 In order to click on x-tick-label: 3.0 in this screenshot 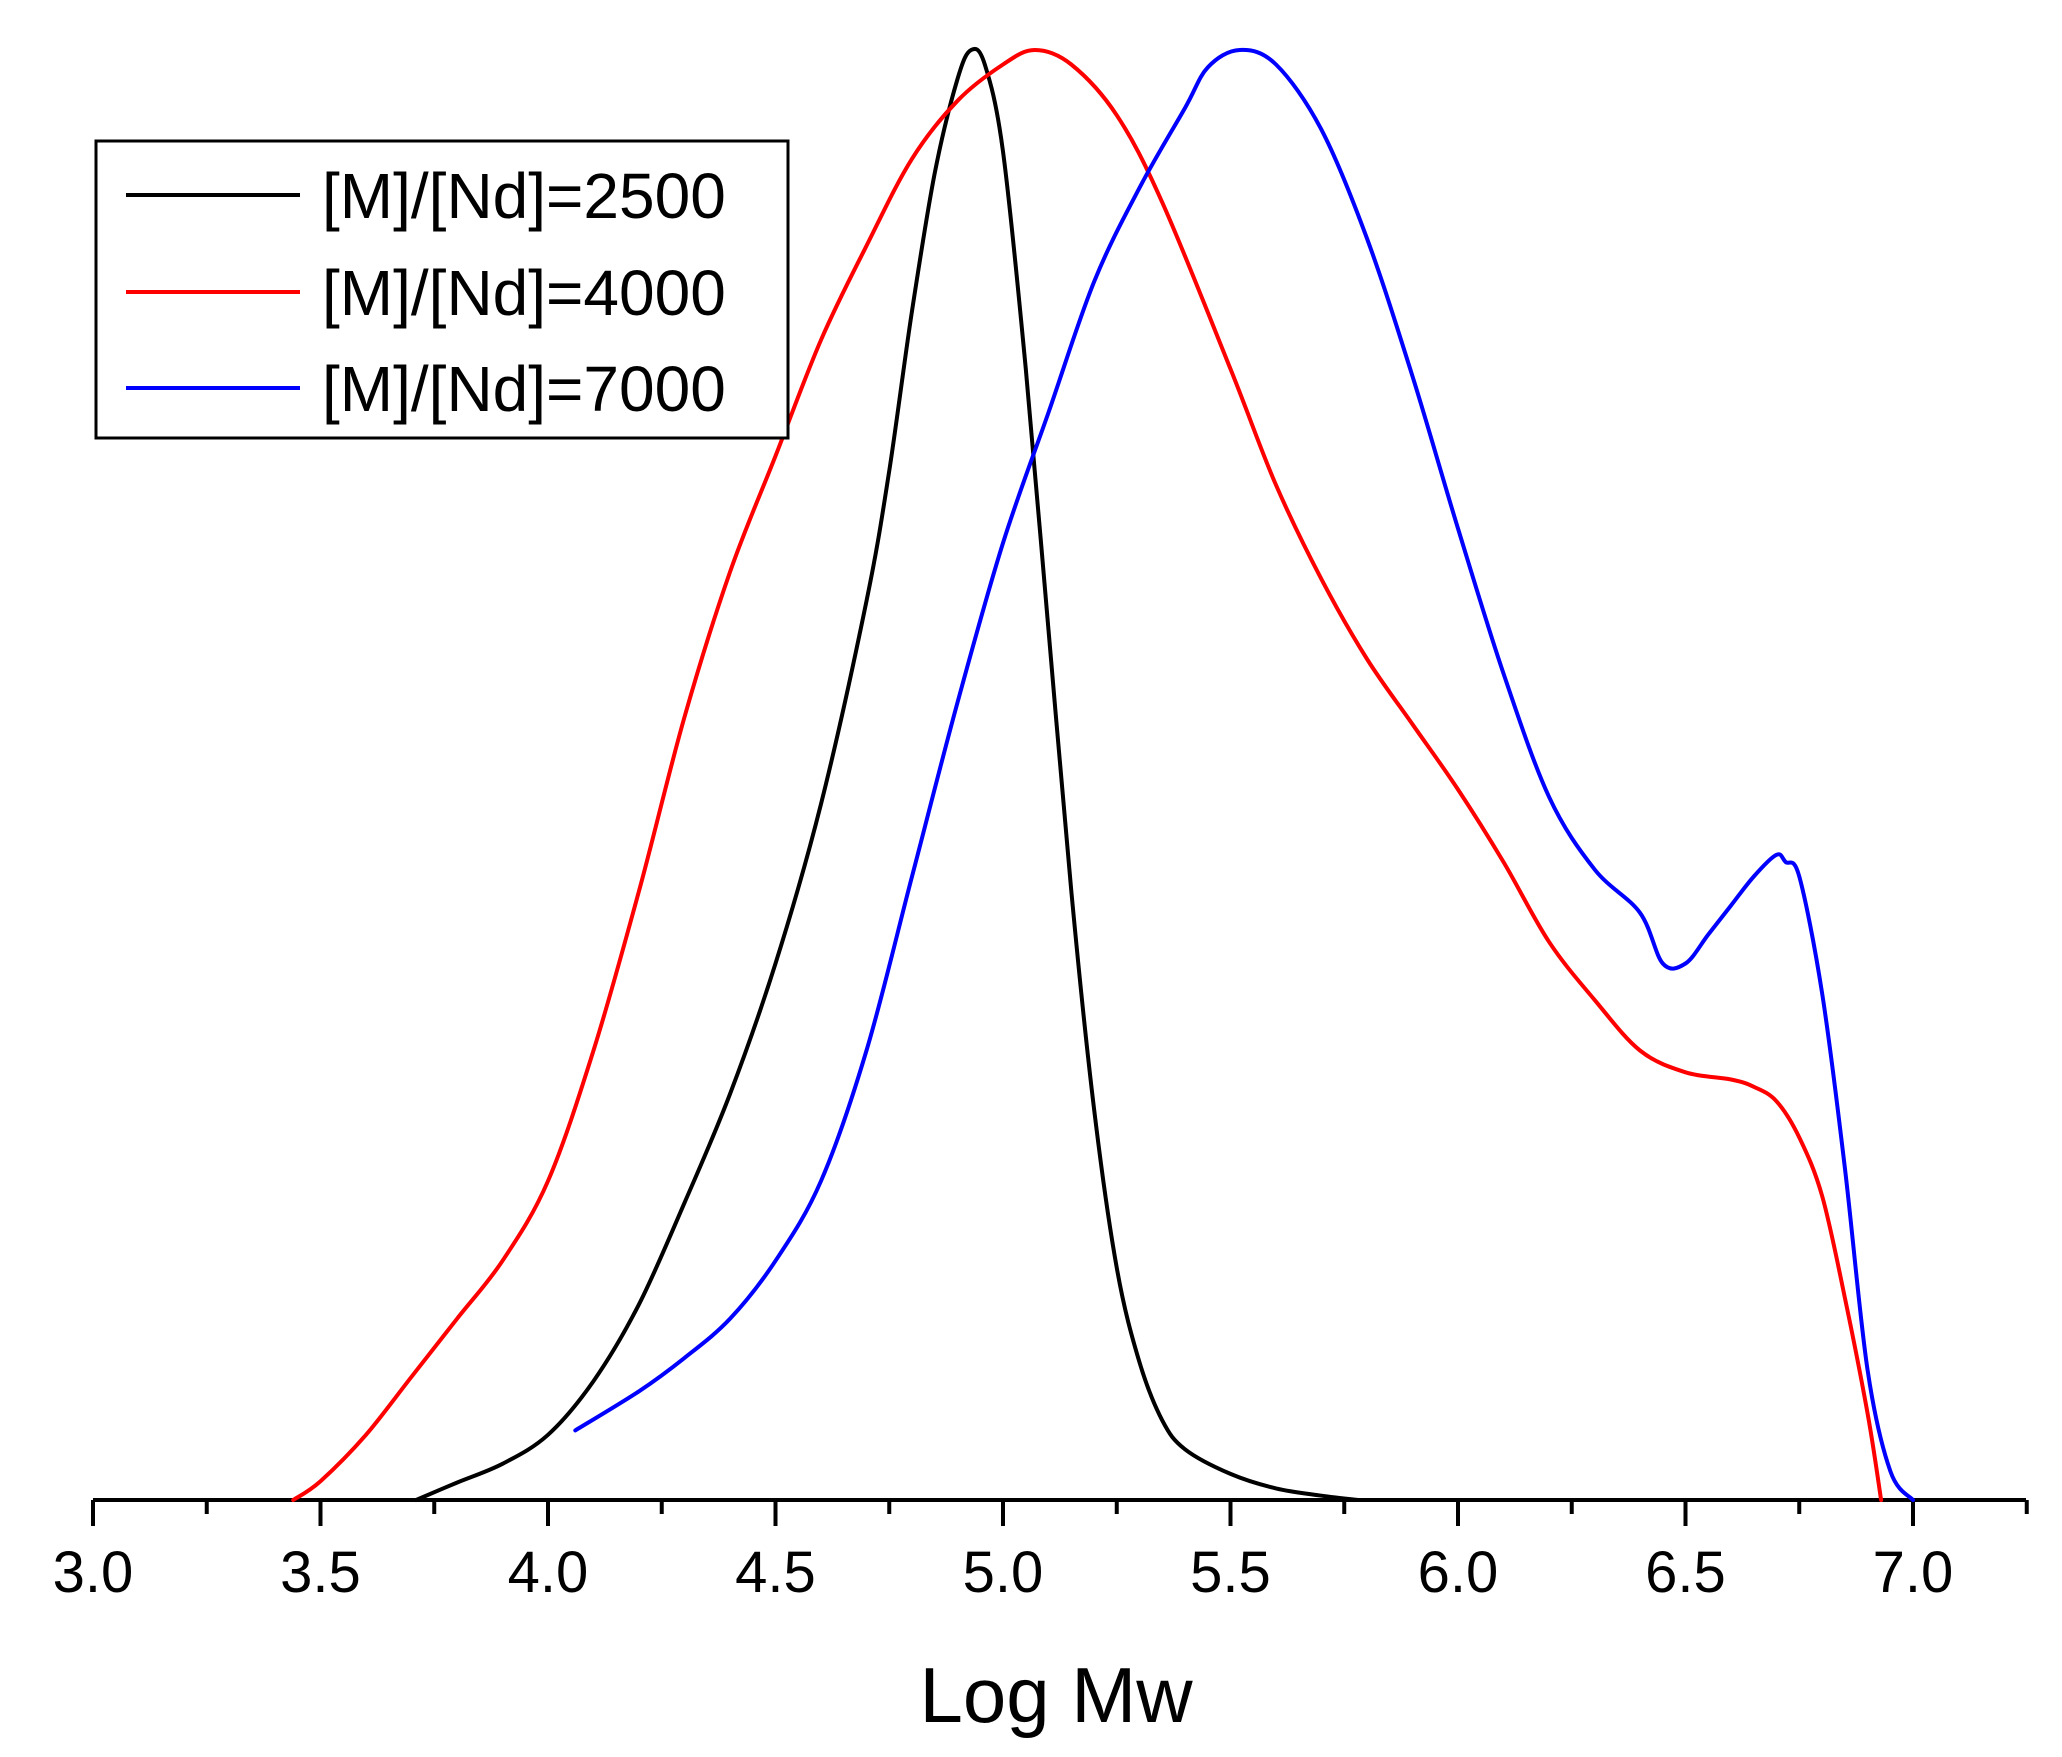, I will do `click(93, 1572)`.